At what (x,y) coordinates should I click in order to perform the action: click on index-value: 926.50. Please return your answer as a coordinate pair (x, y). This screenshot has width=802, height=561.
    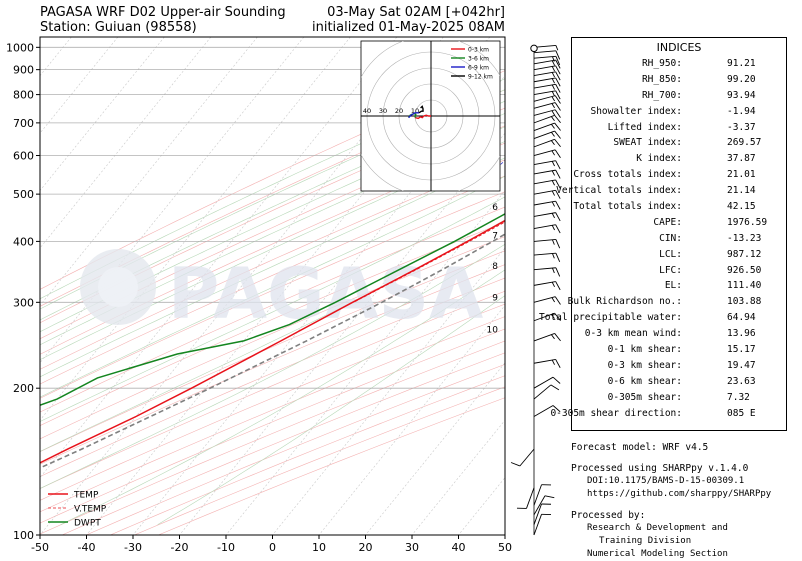
    Looking at the image, I should click on (744, 270).